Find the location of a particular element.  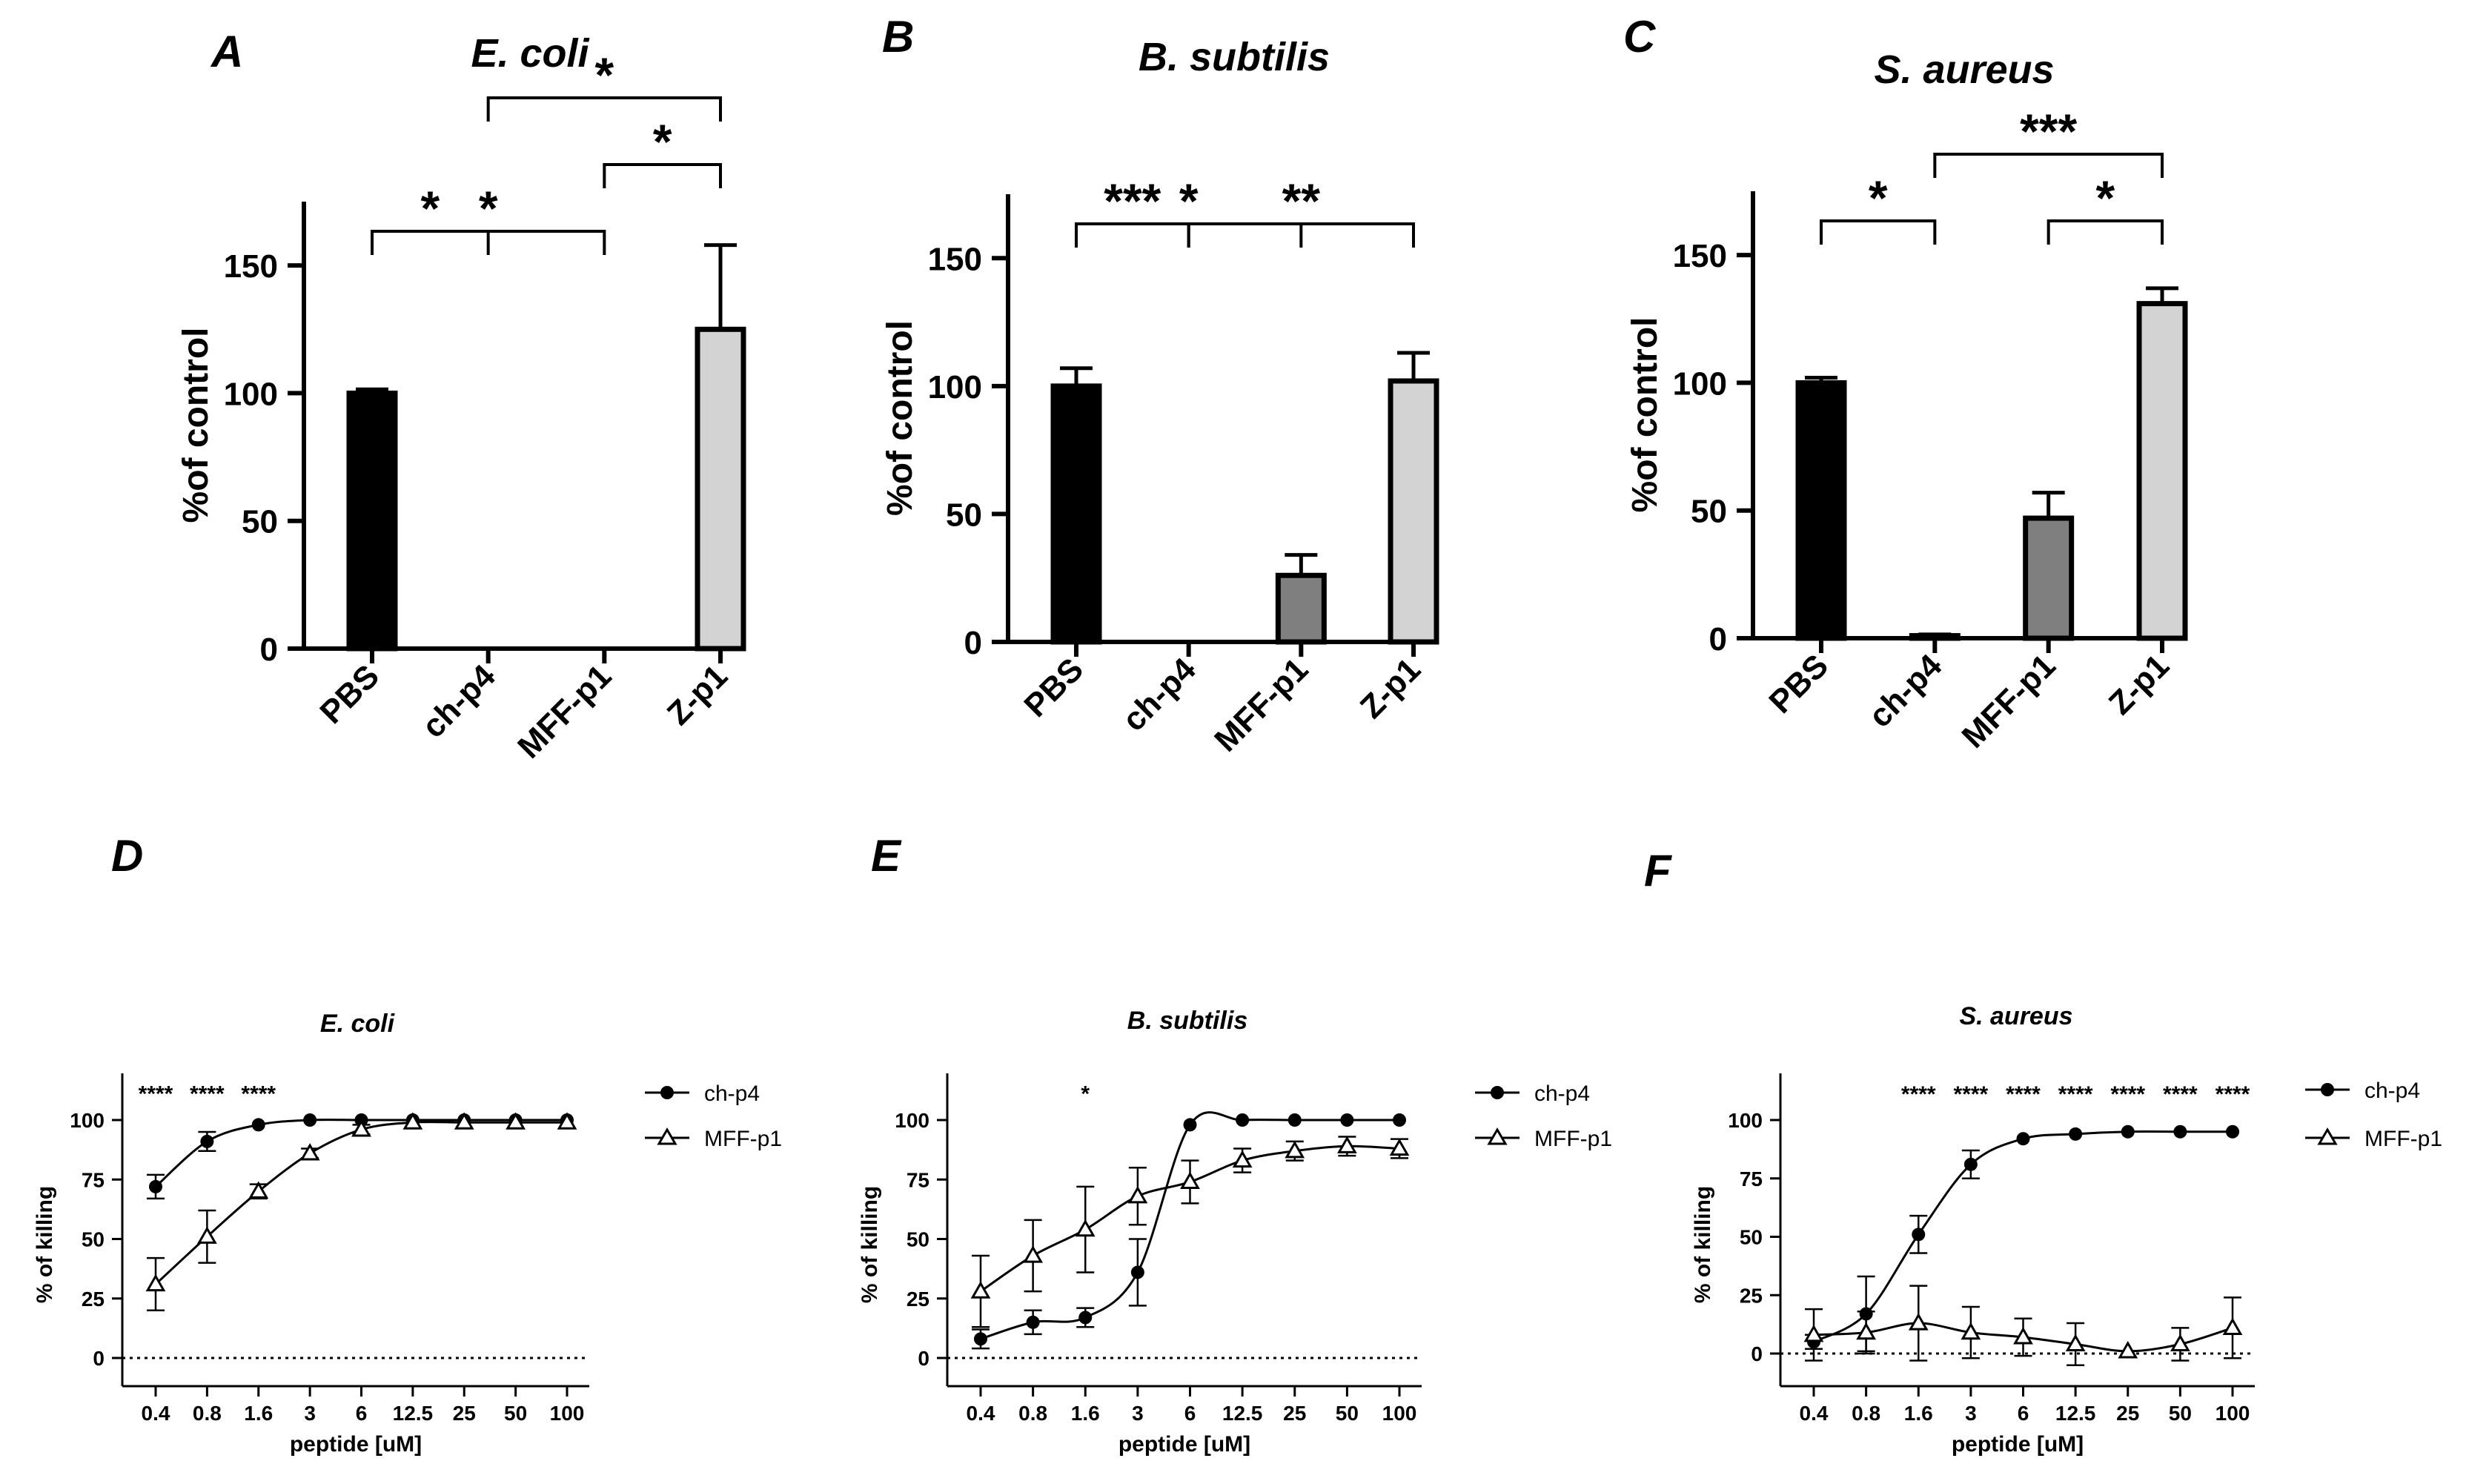

x-tick-label: PBS is located at coordinates (1053, 687).